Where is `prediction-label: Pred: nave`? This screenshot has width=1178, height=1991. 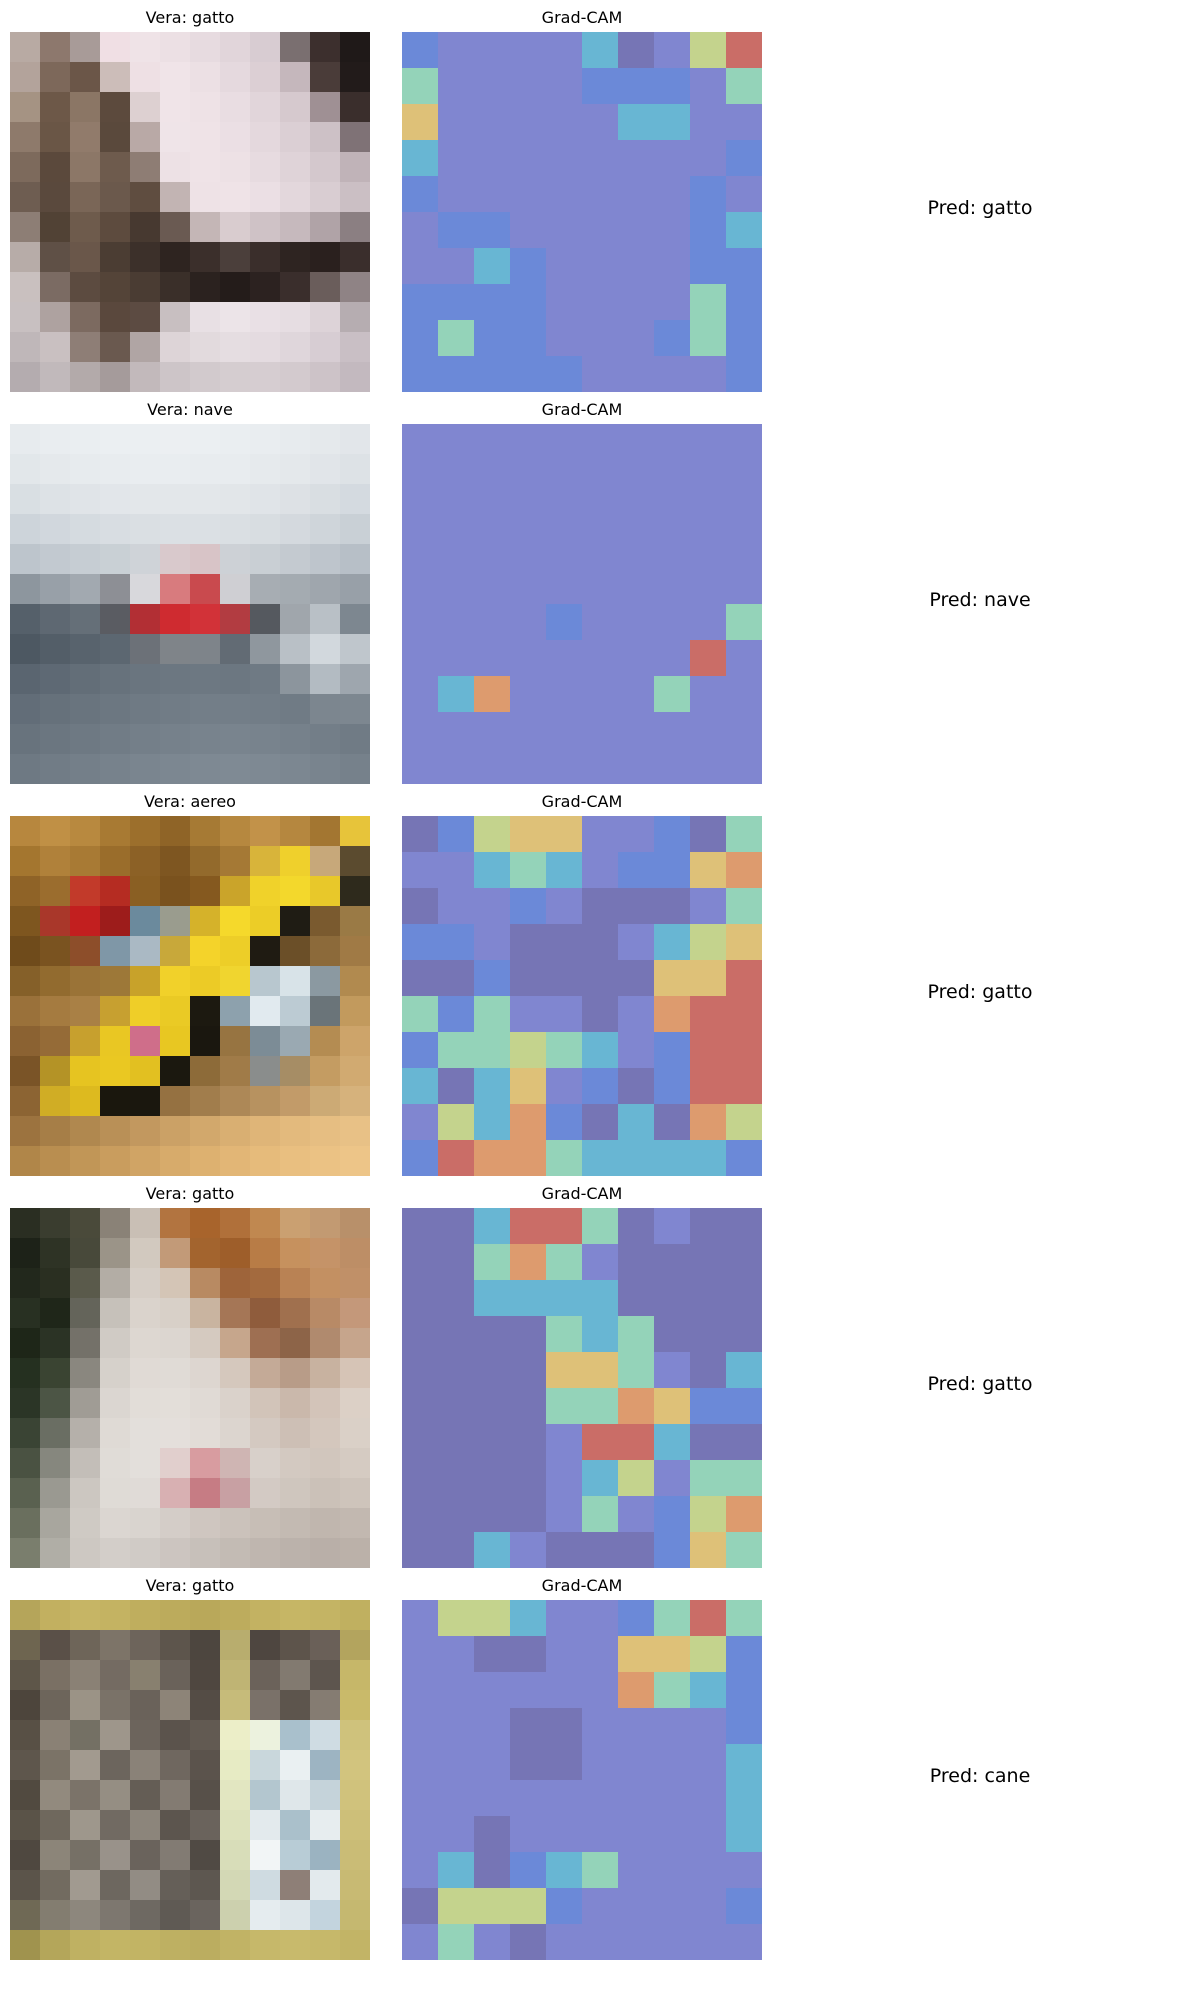
prediction-label: Pred: nave is located at coordinates (980, 600).